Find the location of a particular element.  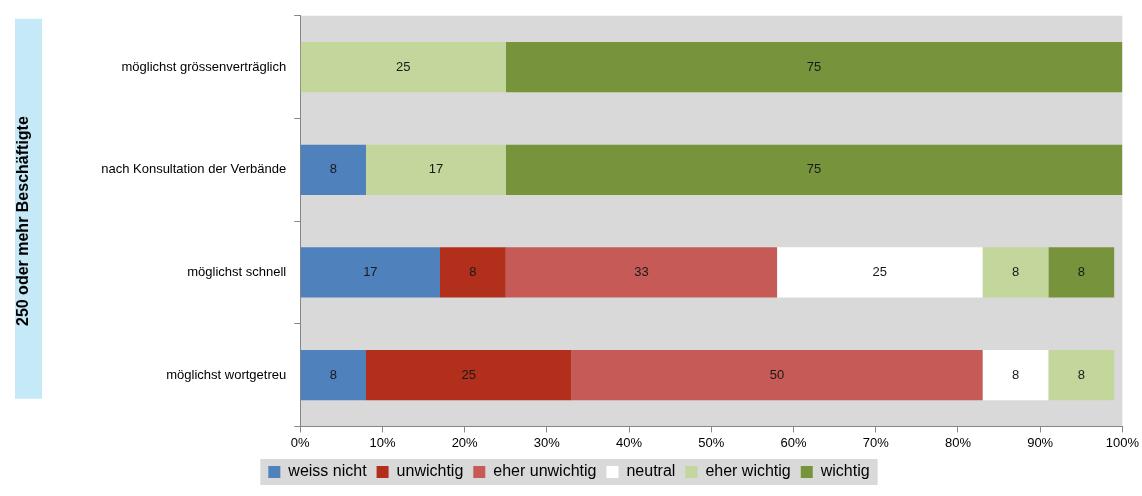

x-tick-label: 30% is located at coordinates (547, 442).